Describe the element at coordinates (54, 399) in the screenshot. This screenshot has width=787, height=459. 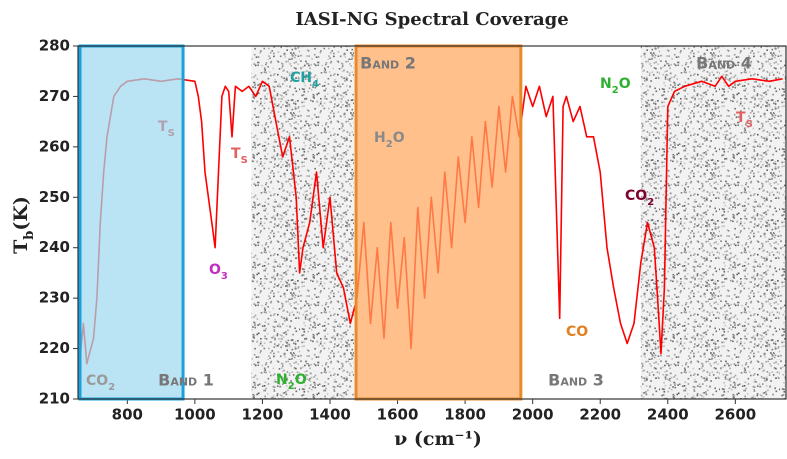
I see `y-tick-label: 210` at that location.